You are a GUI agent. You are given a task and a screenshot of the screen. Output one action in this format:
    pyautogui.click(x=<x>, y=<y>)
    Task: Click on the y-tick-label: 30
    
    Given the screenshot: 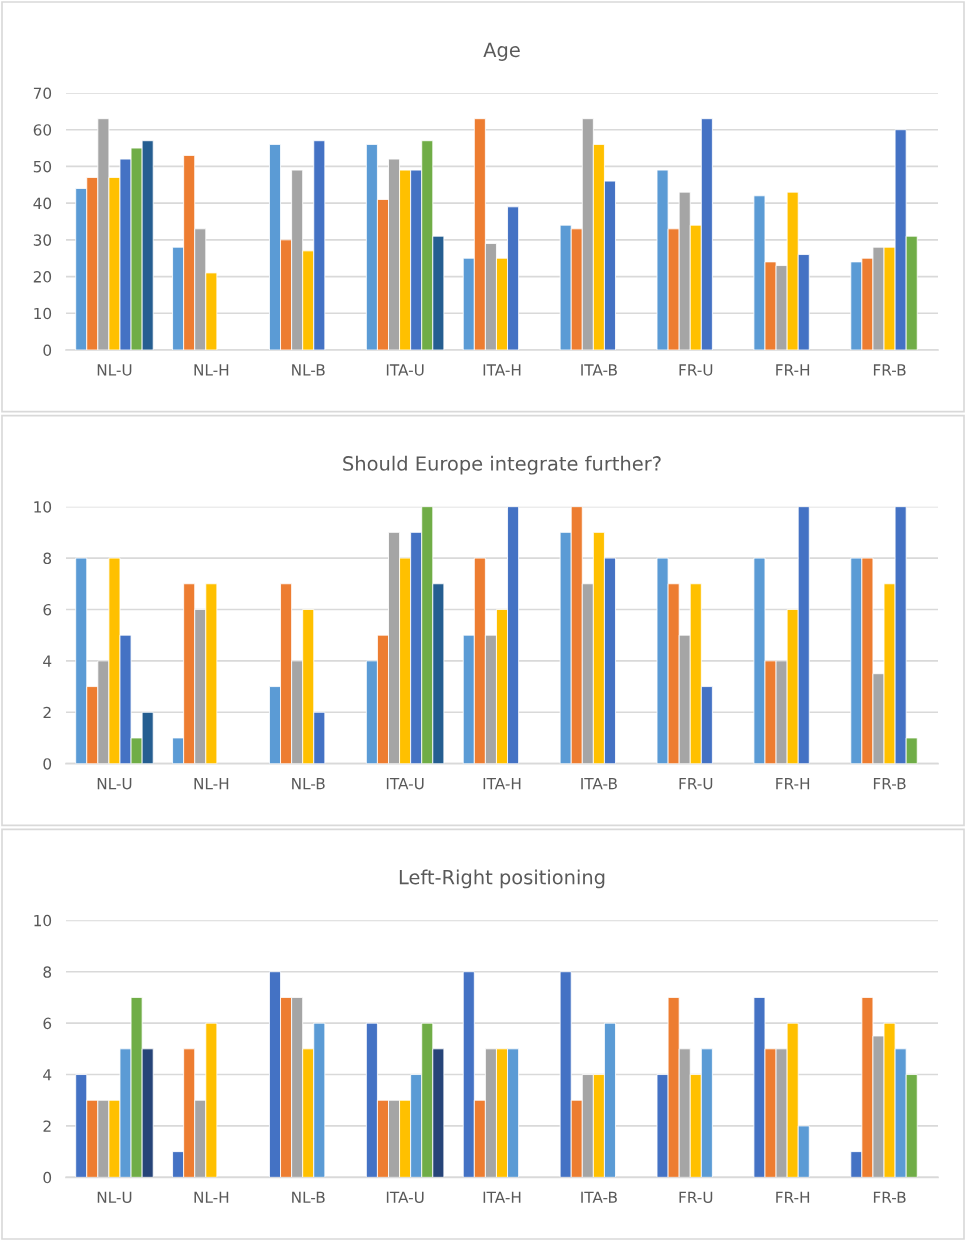 What is the action you would take?
    pyautogui.click(x=42, y=240)
    